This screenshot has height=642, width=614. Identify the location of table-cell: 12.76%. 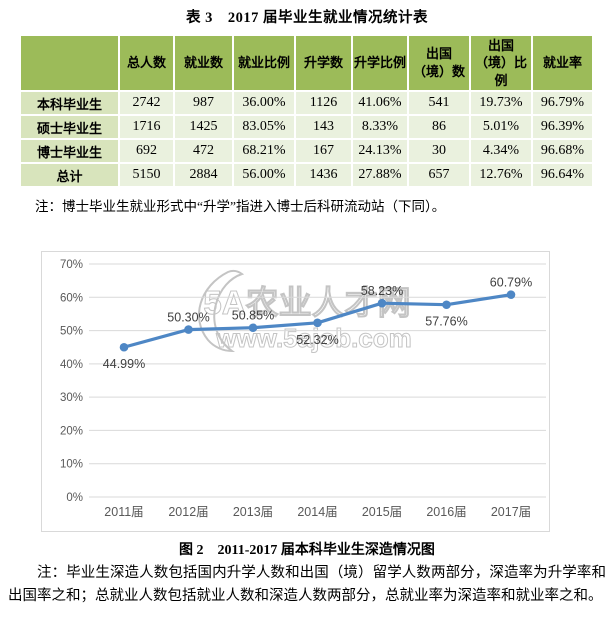
(501, 175).